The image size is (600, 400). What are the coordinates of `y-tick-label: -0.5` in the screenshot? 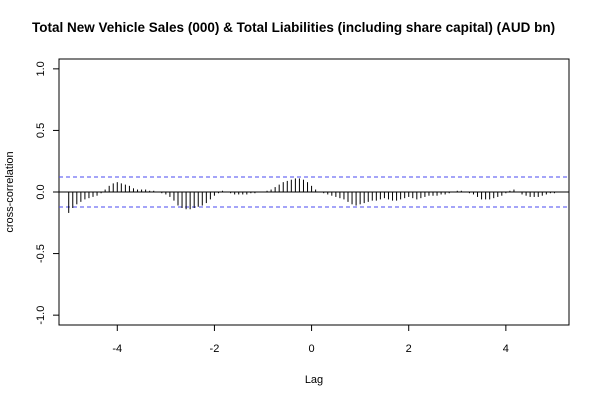 It's located at (41, 253).